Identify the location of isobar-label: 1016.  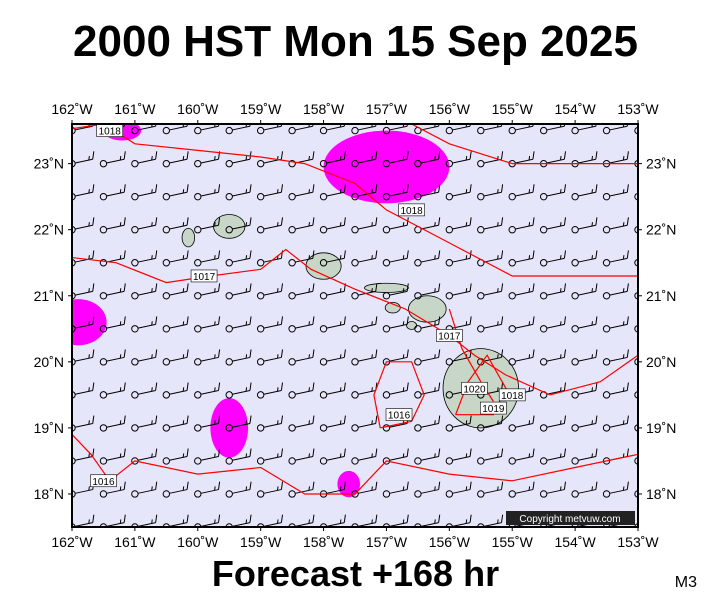
(103, 482).